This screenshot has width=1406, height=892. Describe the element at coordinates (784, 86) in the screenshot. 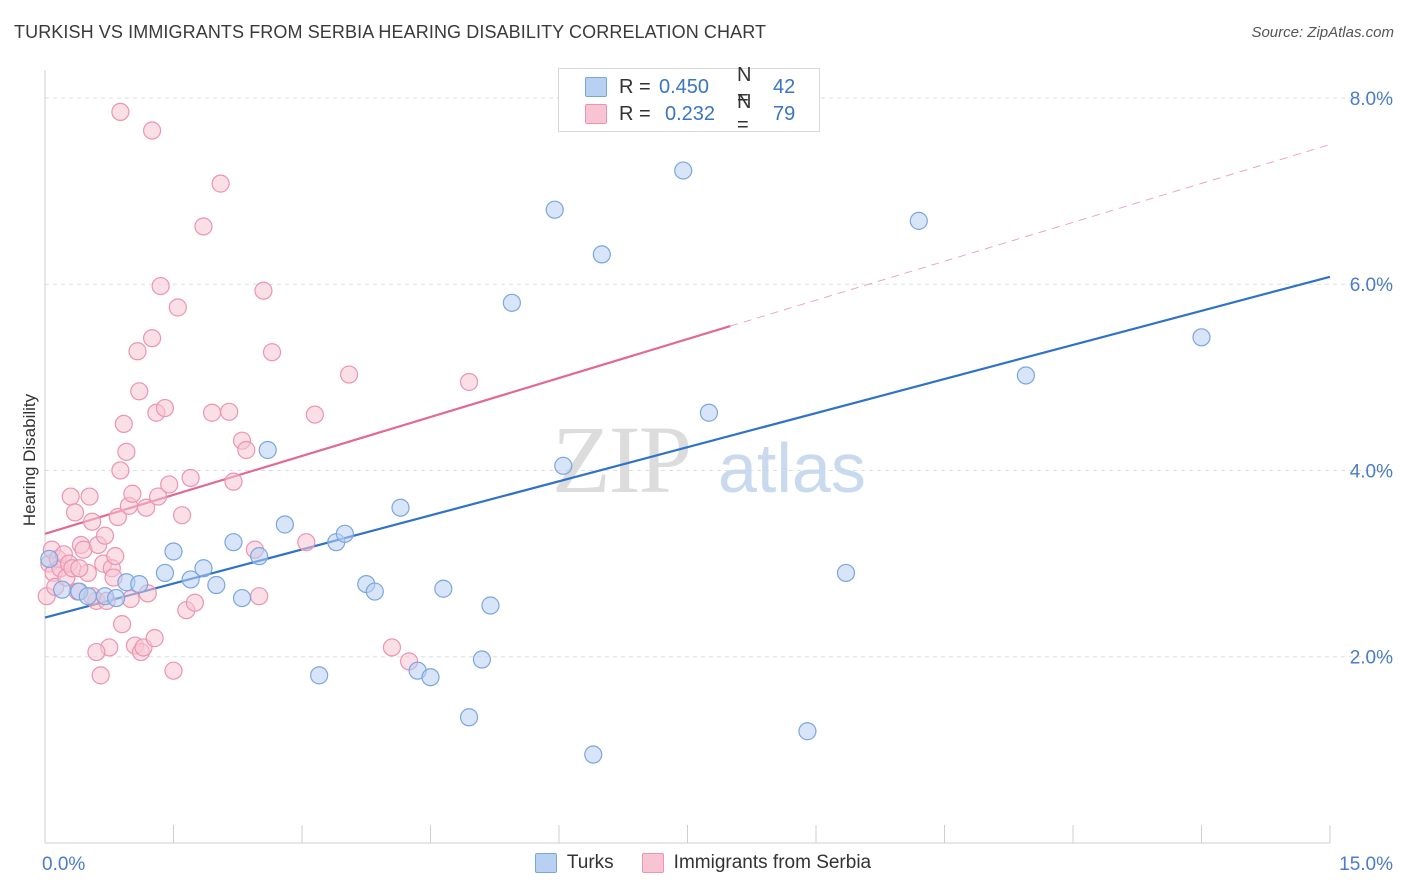

I see `turks-n-value: 42` at that location.